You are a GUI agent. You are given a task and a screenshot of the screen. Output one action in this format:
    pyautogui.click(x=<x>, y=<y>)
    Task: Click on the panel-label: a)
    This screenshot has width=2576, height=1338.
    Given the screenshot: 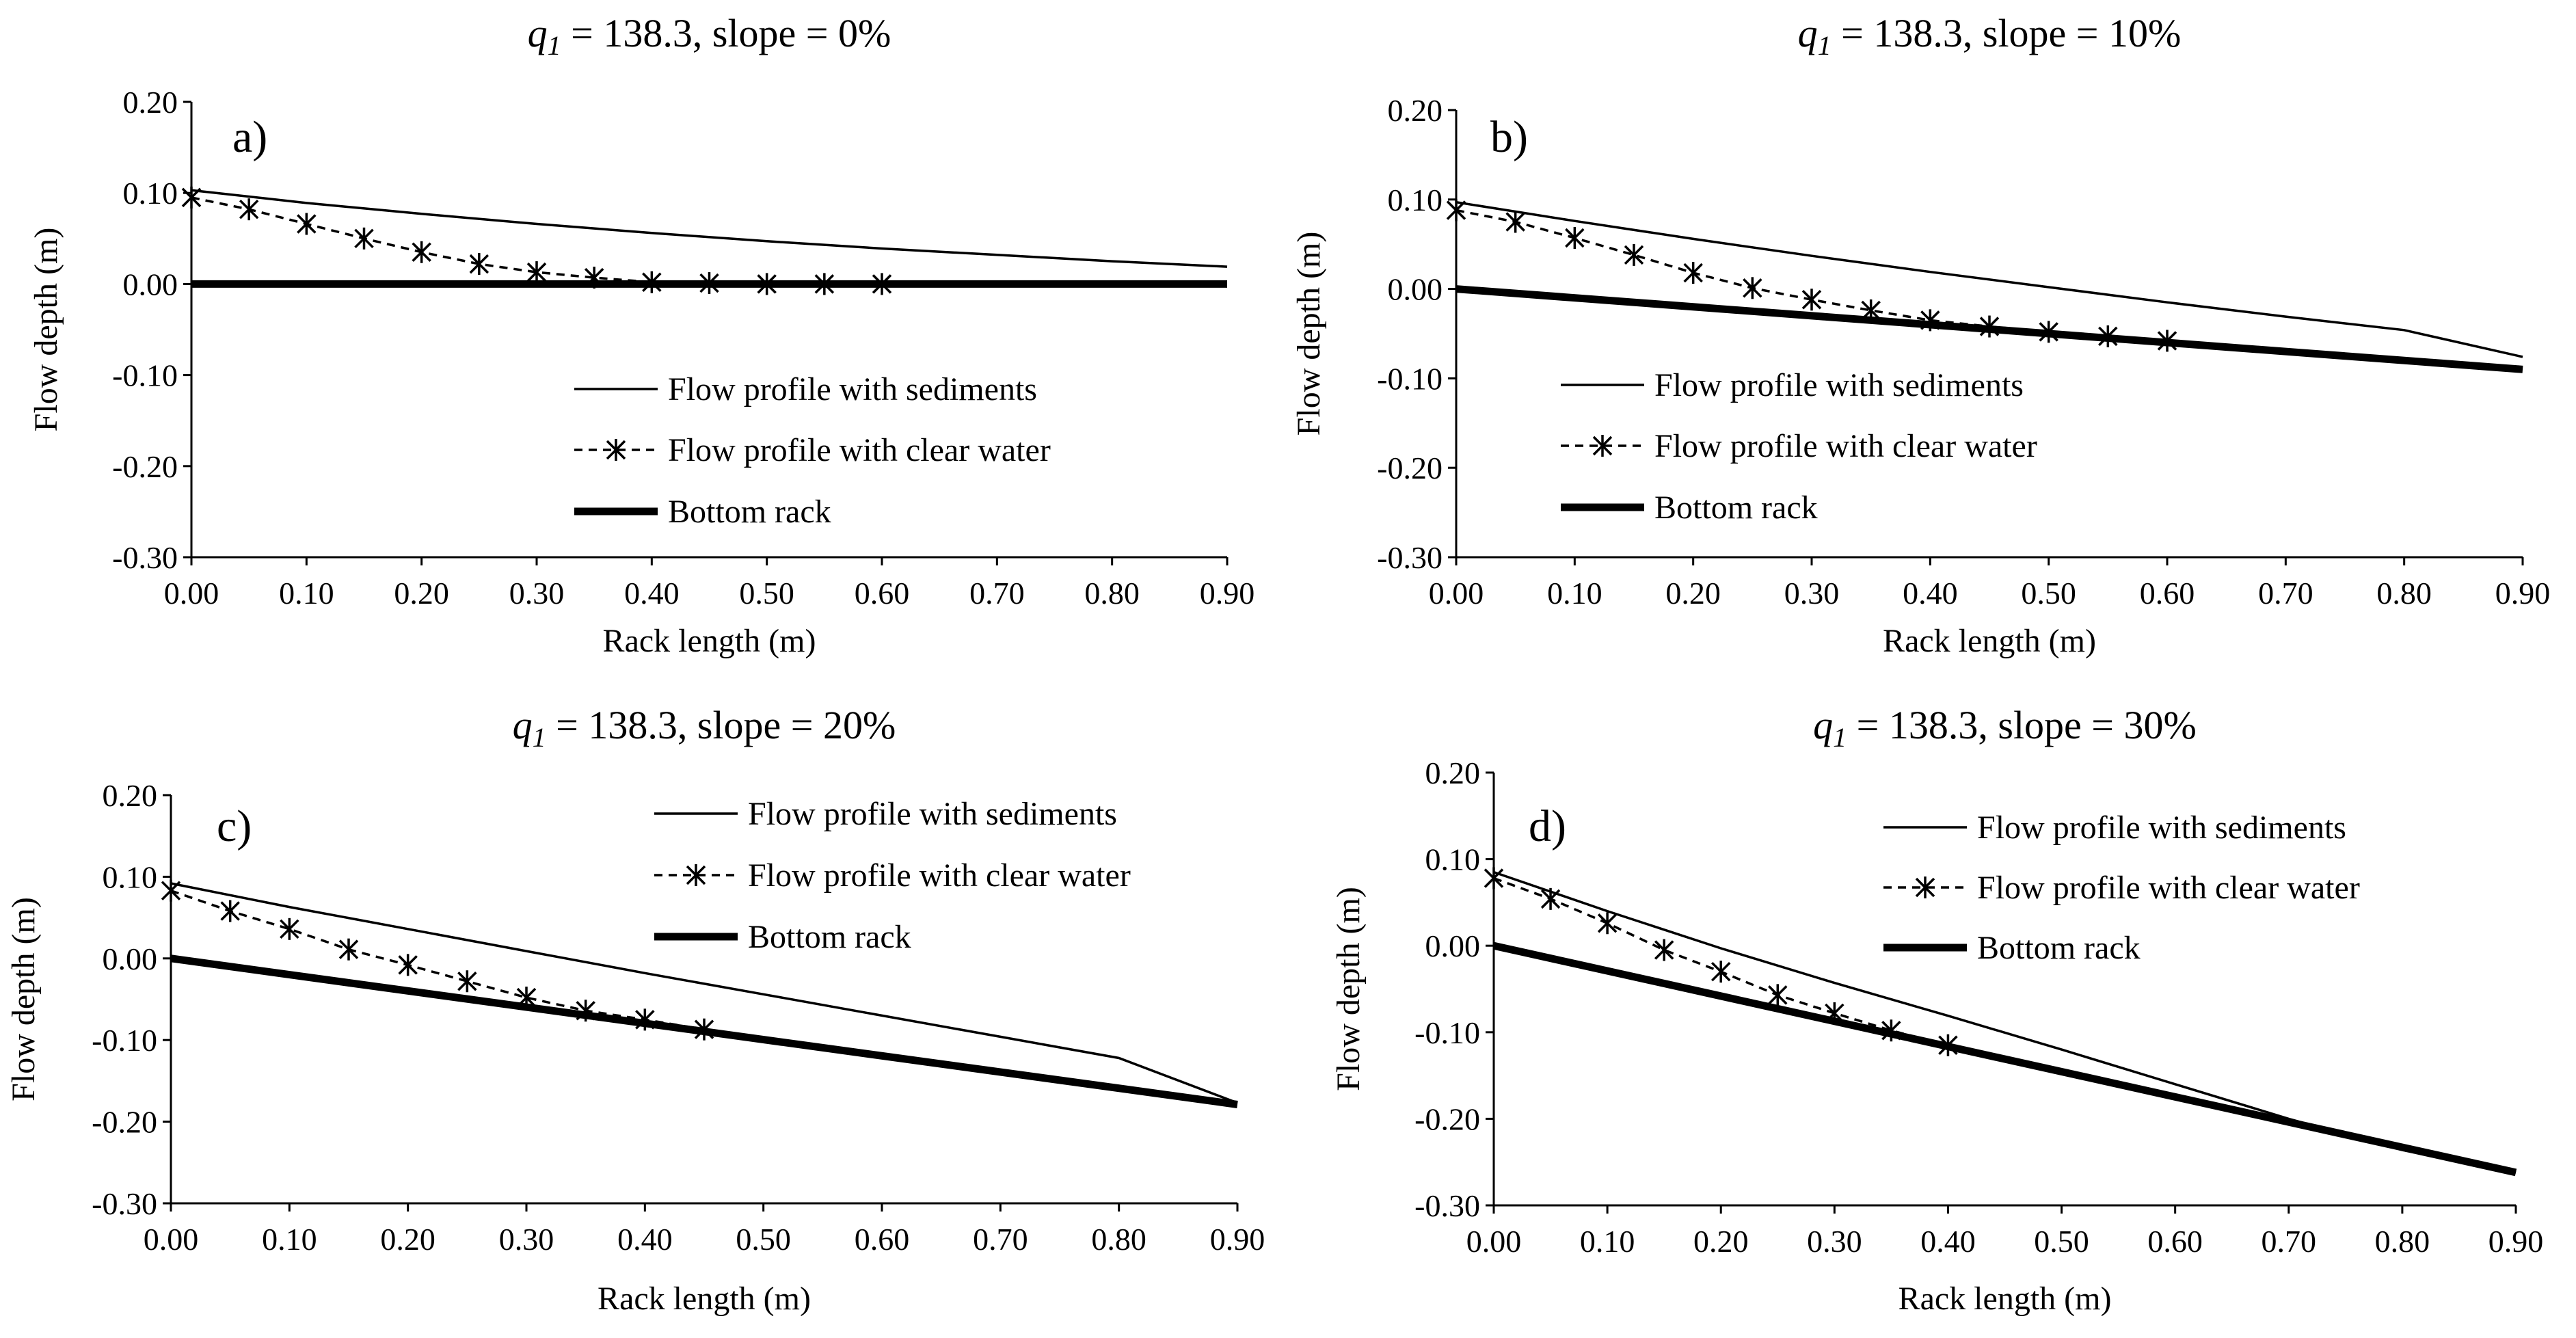 What is the action you would take?
    pyautogui.click(x=249, y=137)
    